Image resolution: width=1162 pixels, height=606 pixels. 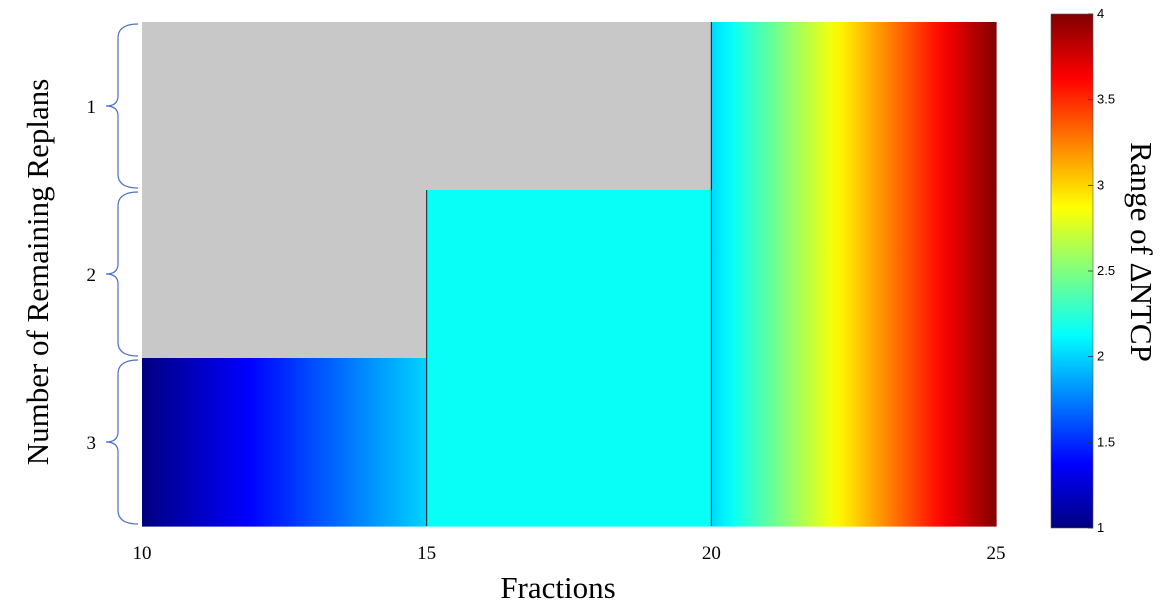 What do you see at coordinates (1106, 441) in the screenshot?
I see `colorbar-tick-label: 1.5` at bounding box center [1106, 441].